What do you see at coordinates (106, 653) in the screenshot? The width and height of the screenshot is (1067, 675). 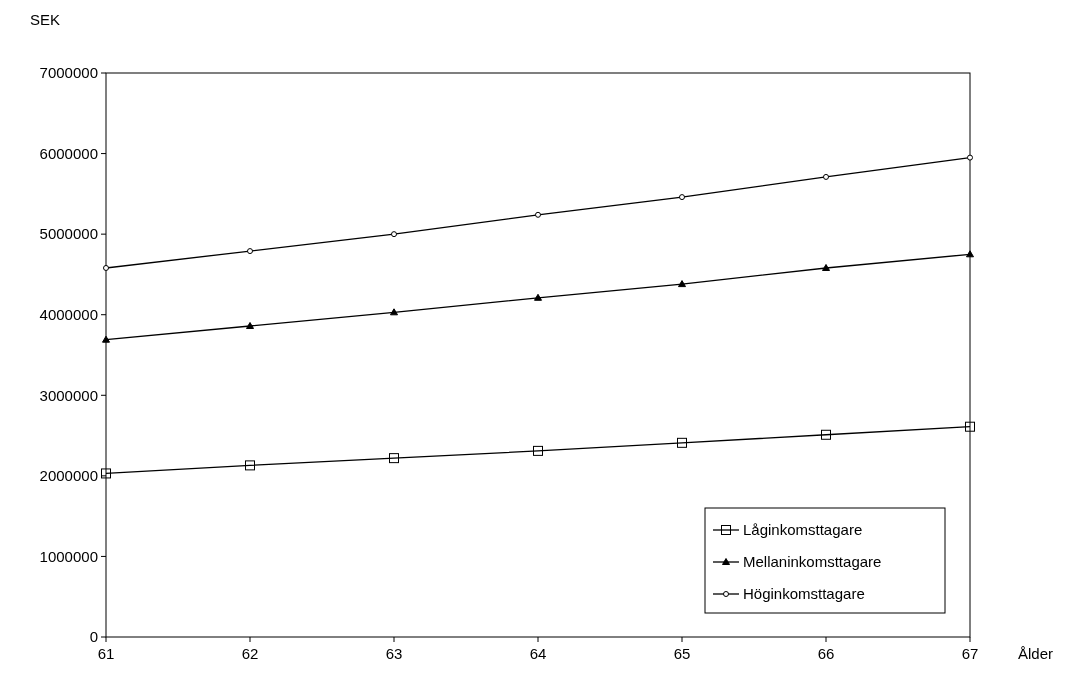 I see `x-tick-label: 61` at bounding box center [106, 653].